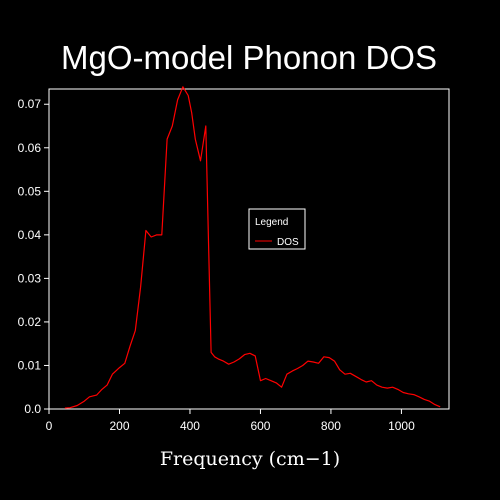 The image size is (500, 500). What do you see at coordinates (331, 426) in the screenshot?
I see `x-tick-label: 800` at bounding box center [331, 426].